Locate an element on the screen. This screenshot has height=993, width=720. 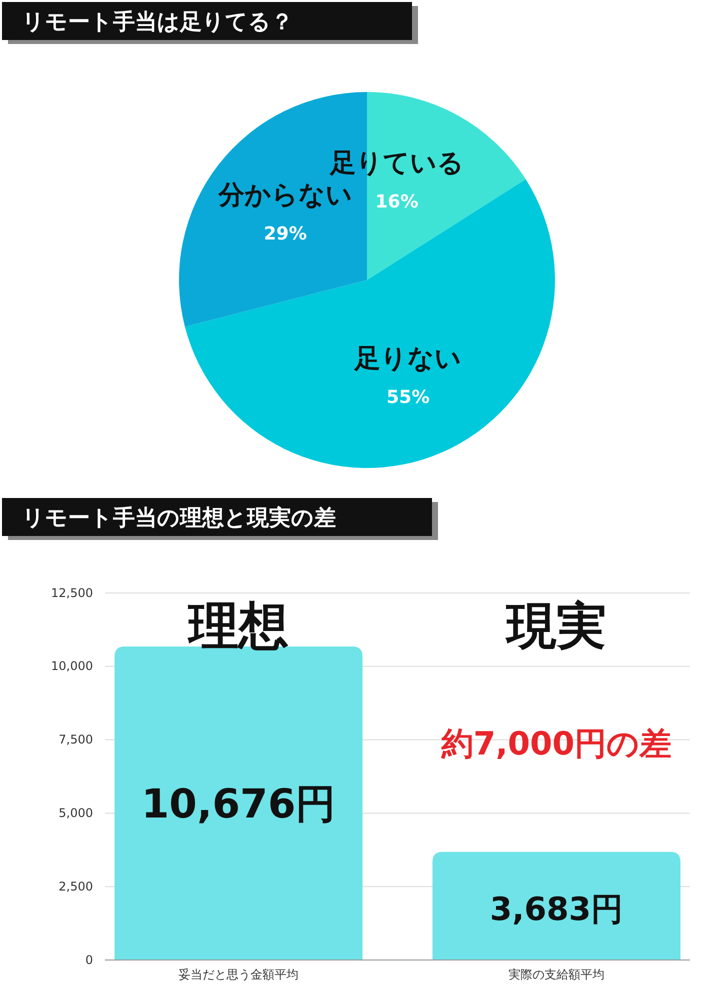
x-tick-label: 実際の支給額平均 is located at coordinates (556, 975).